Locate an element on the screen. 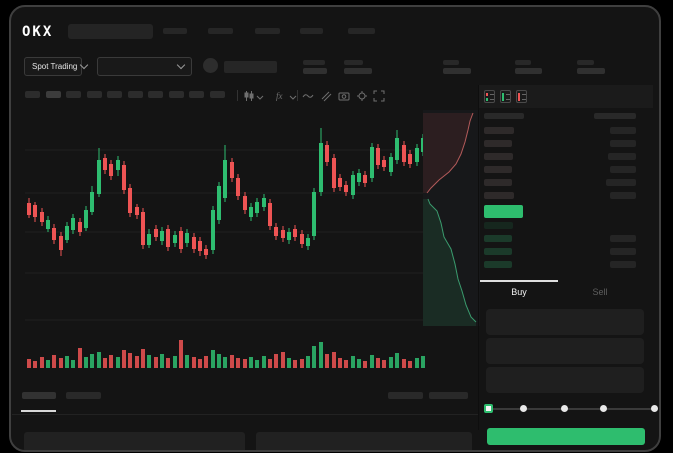 Image resolution: width=673 pixels, height=453 pixels. ask-amount is located at coordinates (623, 143).